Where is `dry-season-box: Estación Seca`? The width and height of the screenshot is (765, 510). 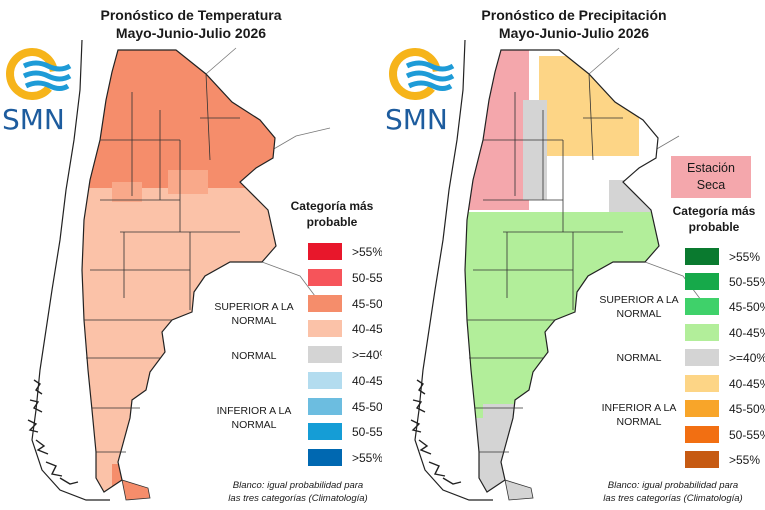 dry-season-box: Estación Seca is located at coordinates (711, 177).